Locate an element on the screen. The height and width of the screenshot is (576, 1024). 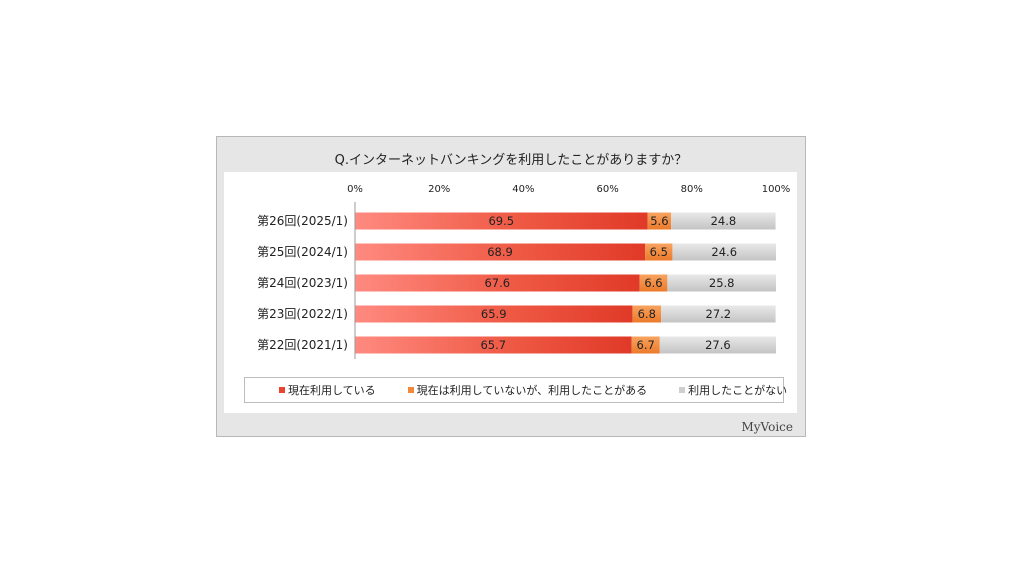
legend-swatch-never is located at coordinates (682, 390).